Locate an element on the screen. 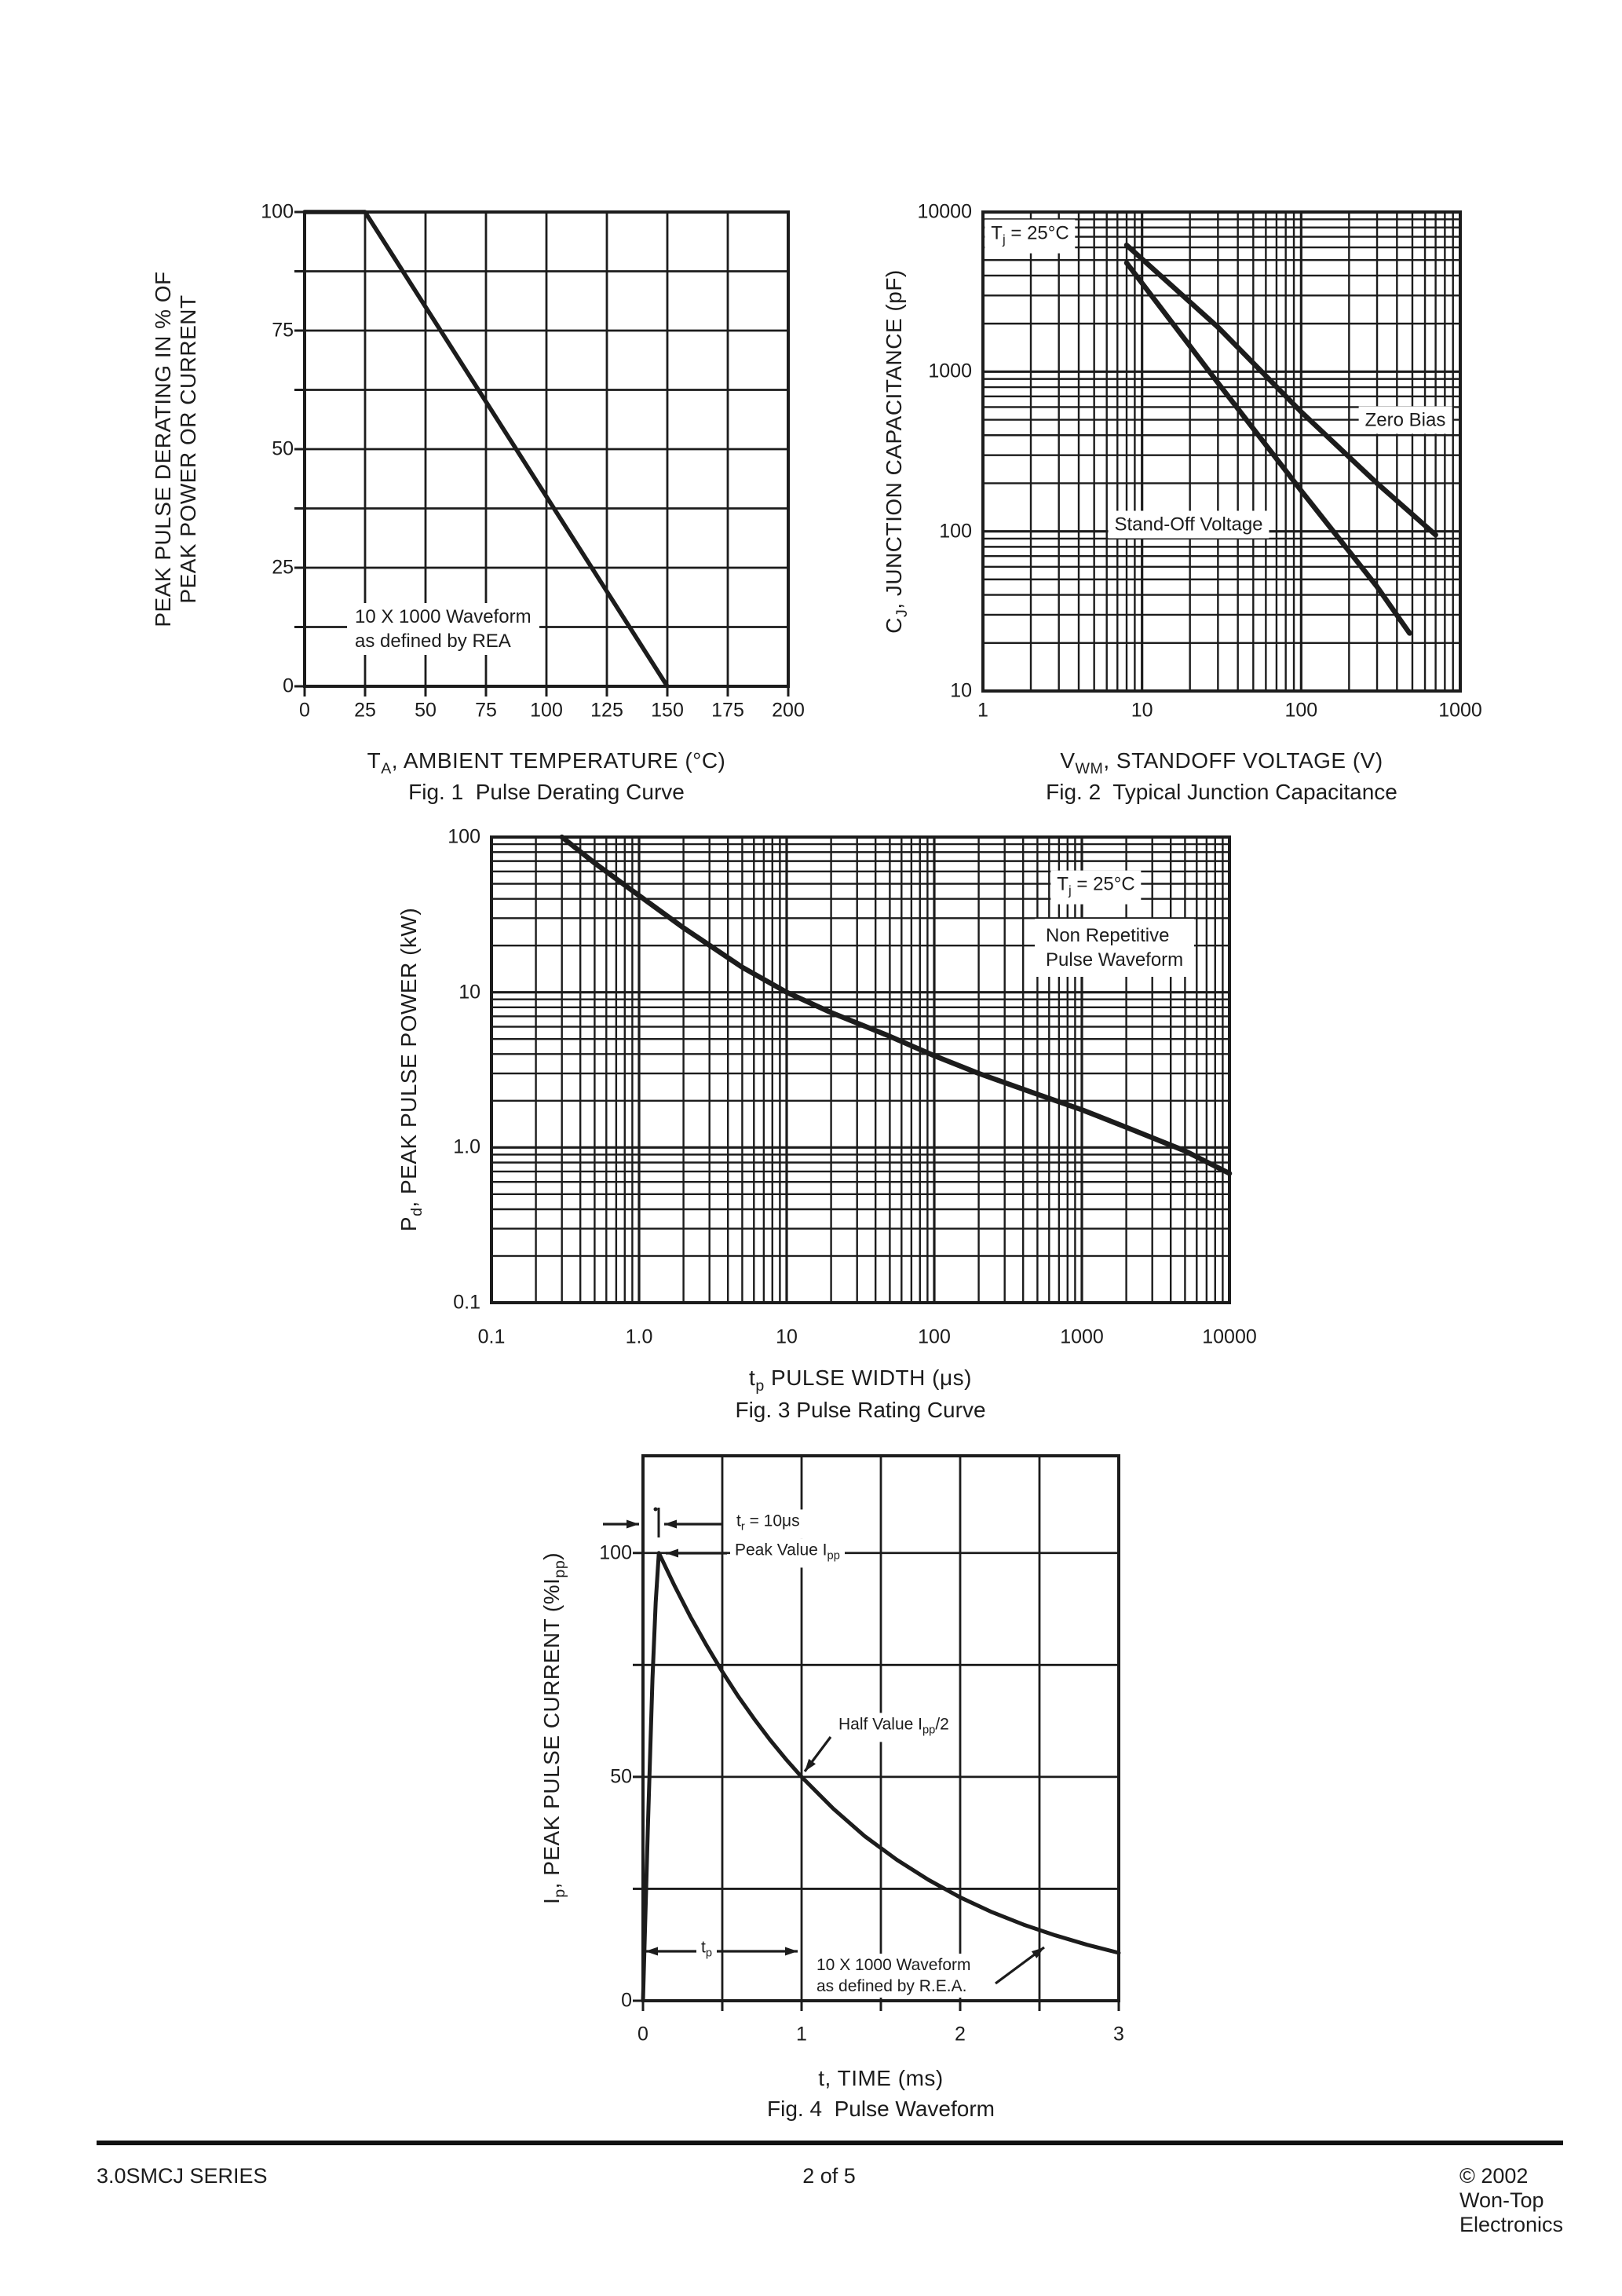 This screenshot has width=1622, height=2296. fig4-tr-arrow-head is located at coordinates (670, 1524).